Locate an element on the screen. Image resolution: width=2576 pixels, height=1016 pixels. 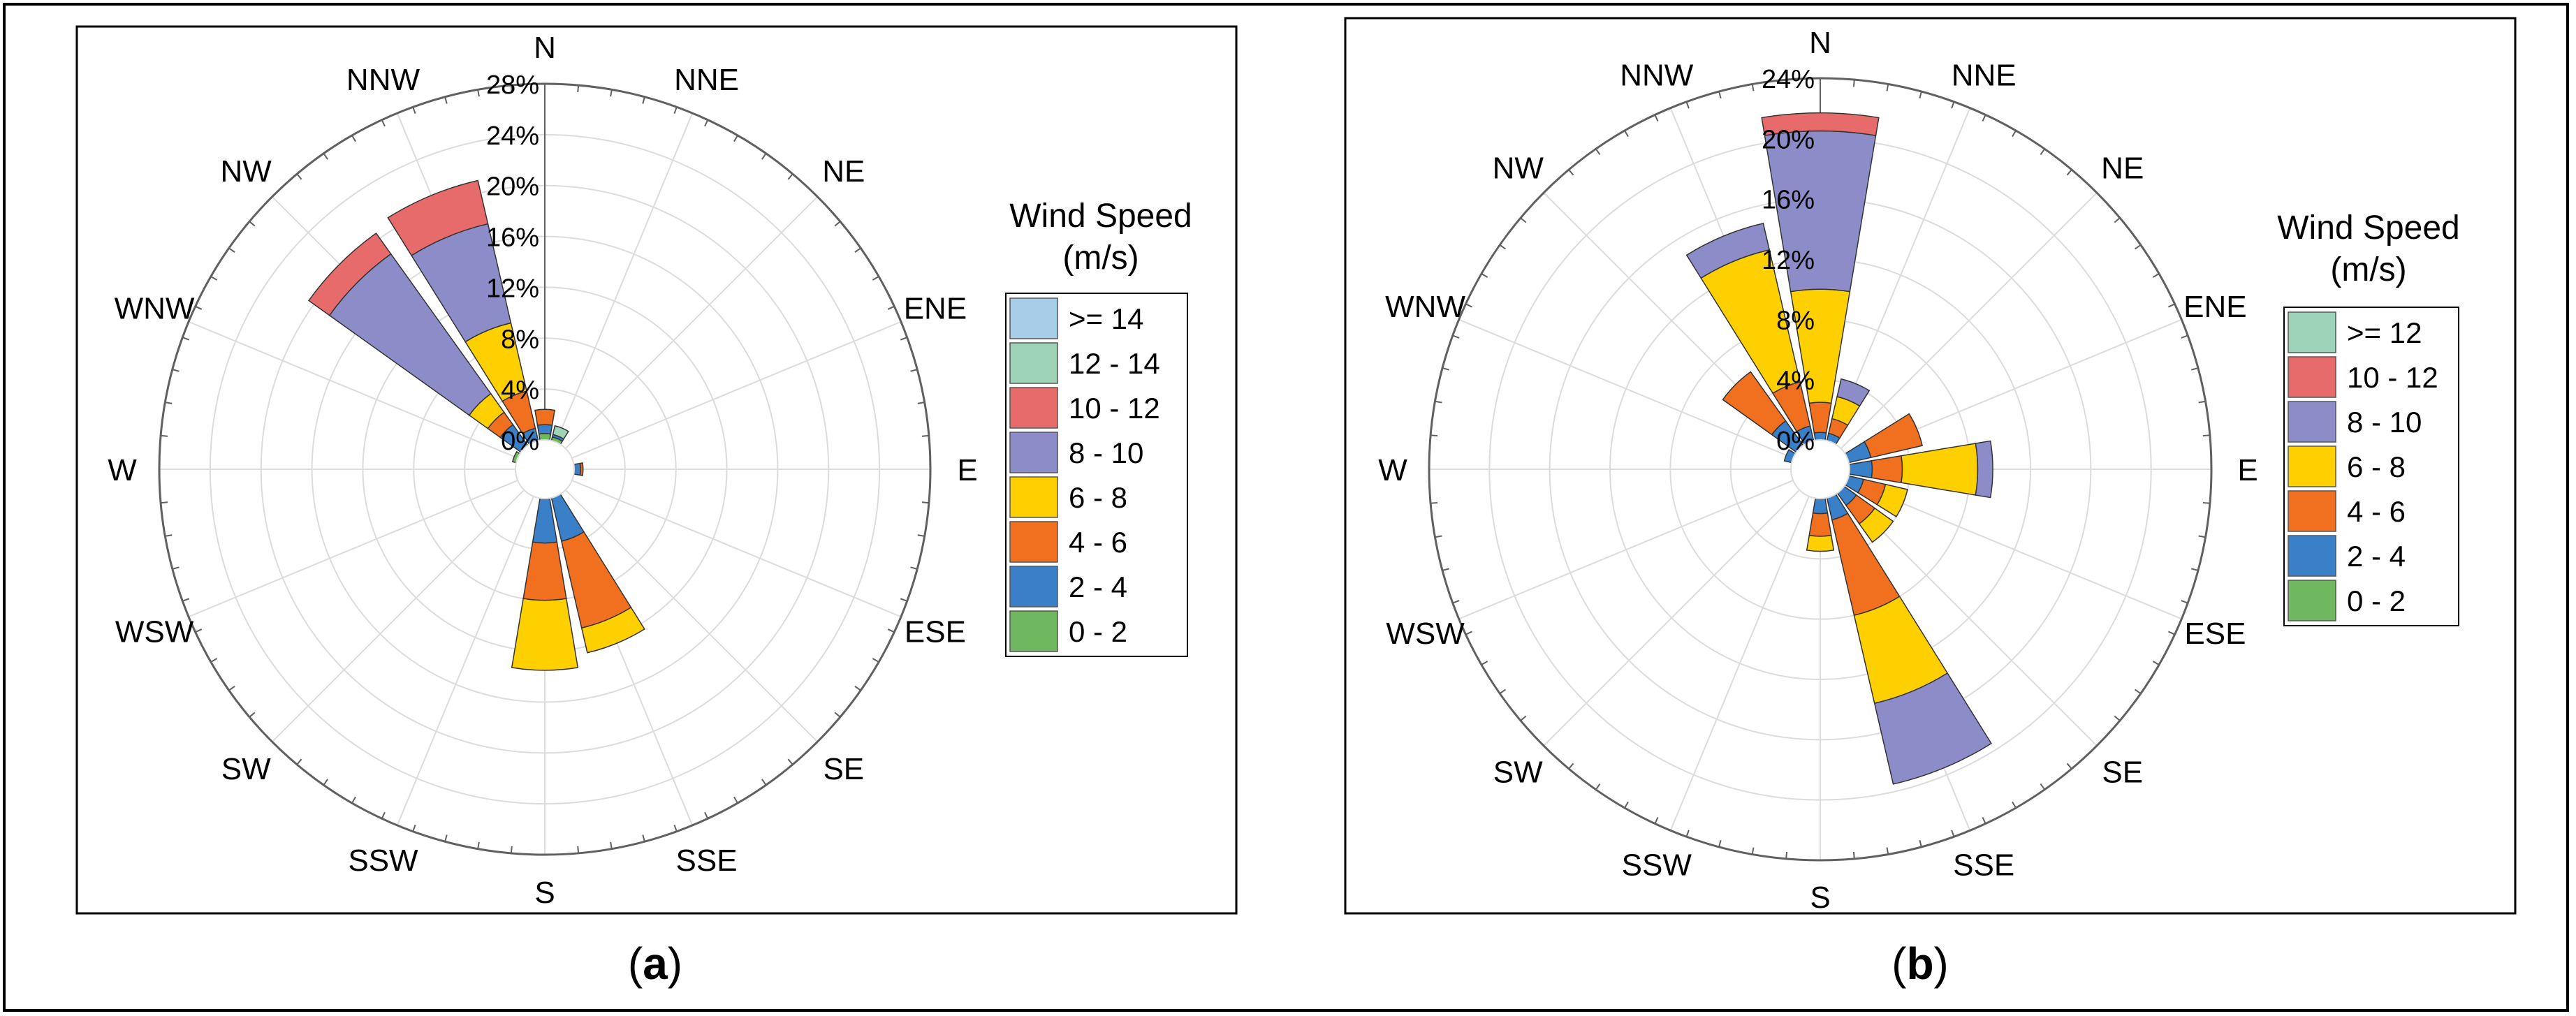
direction-label-nne: NNE is located at coordinates (706, 80).